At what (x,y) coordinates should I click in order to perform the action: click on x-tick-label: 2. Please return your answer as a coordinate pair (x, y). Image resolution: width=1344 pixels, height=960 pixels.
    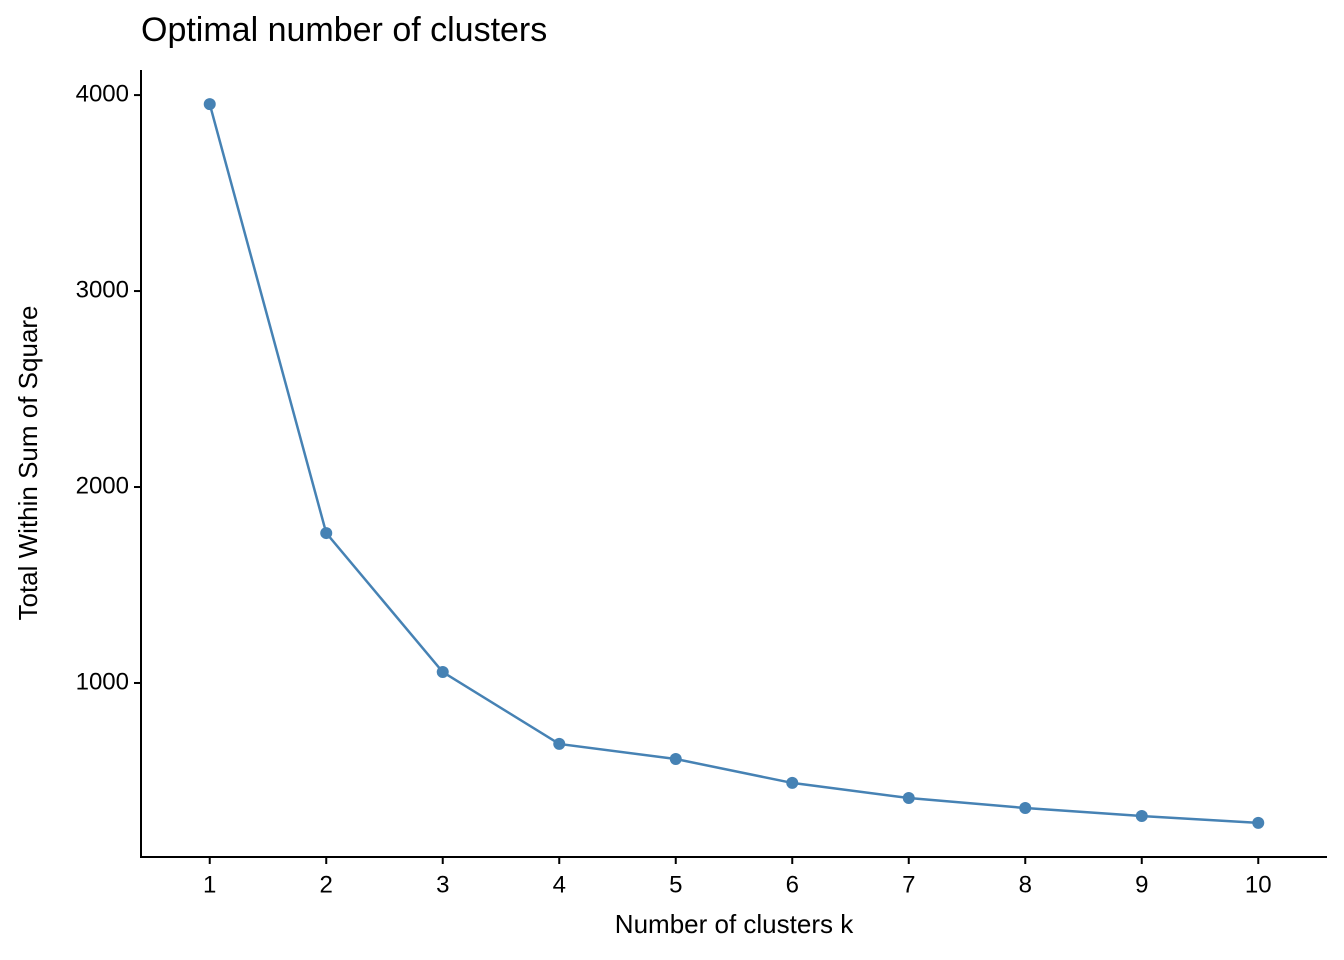
    Looking at the image, I should click on (326, 884).